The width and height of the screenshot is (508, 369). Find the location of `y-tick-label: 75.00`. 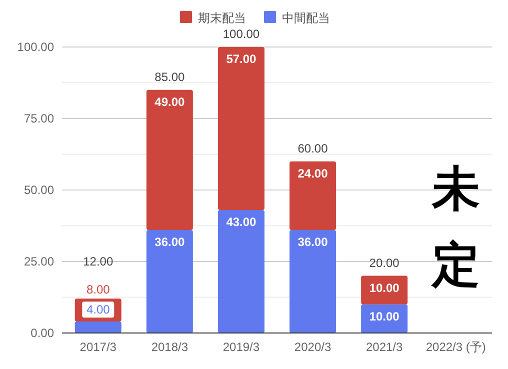

y-tick-label: 75.00 is located at coordinates (39, 119).